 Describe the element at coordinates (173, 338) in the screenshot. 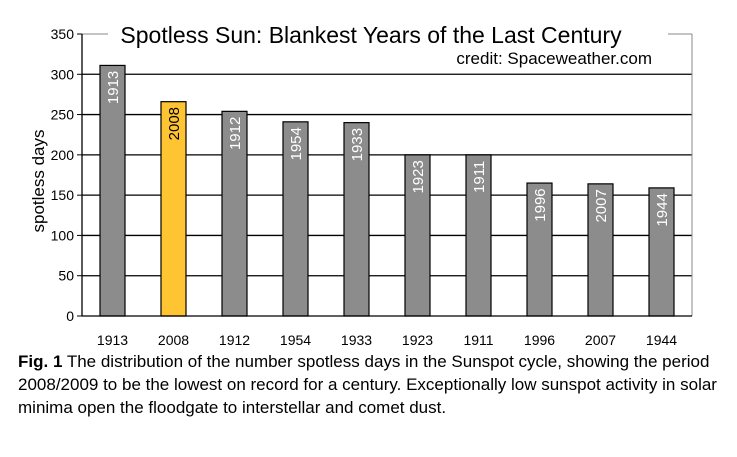

I see `x-tick-label: 2008` at that location.